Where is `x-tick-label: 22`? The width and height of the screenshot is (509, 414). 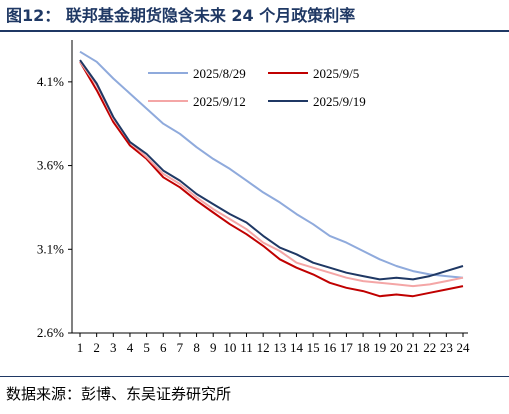 x-tick-label: 22 is located at coordinates (429, 347).